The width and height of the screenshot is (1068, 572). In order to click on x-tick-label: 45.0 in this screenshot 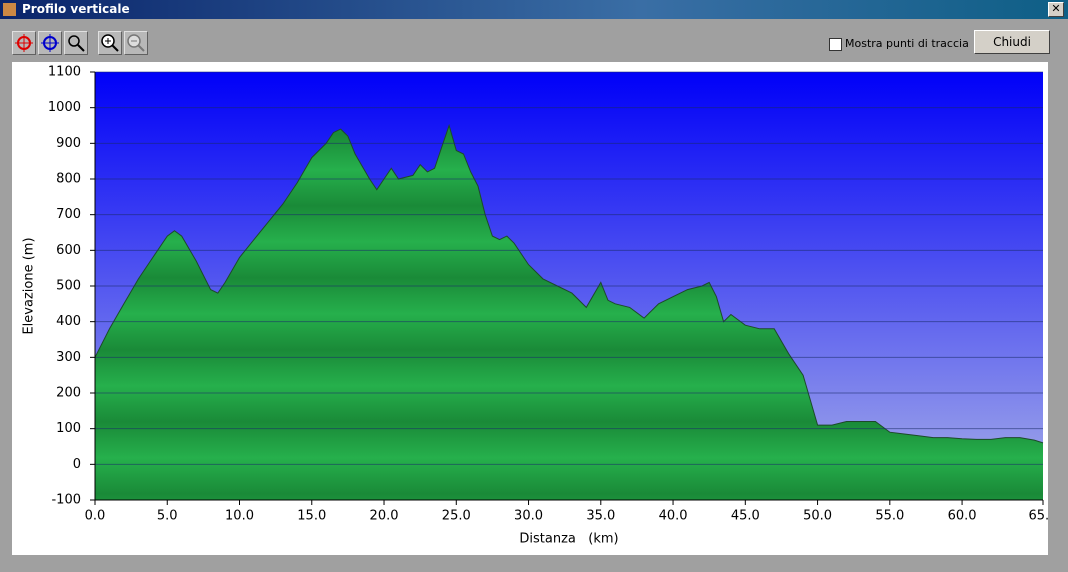, I will do `click(745, 516)`.